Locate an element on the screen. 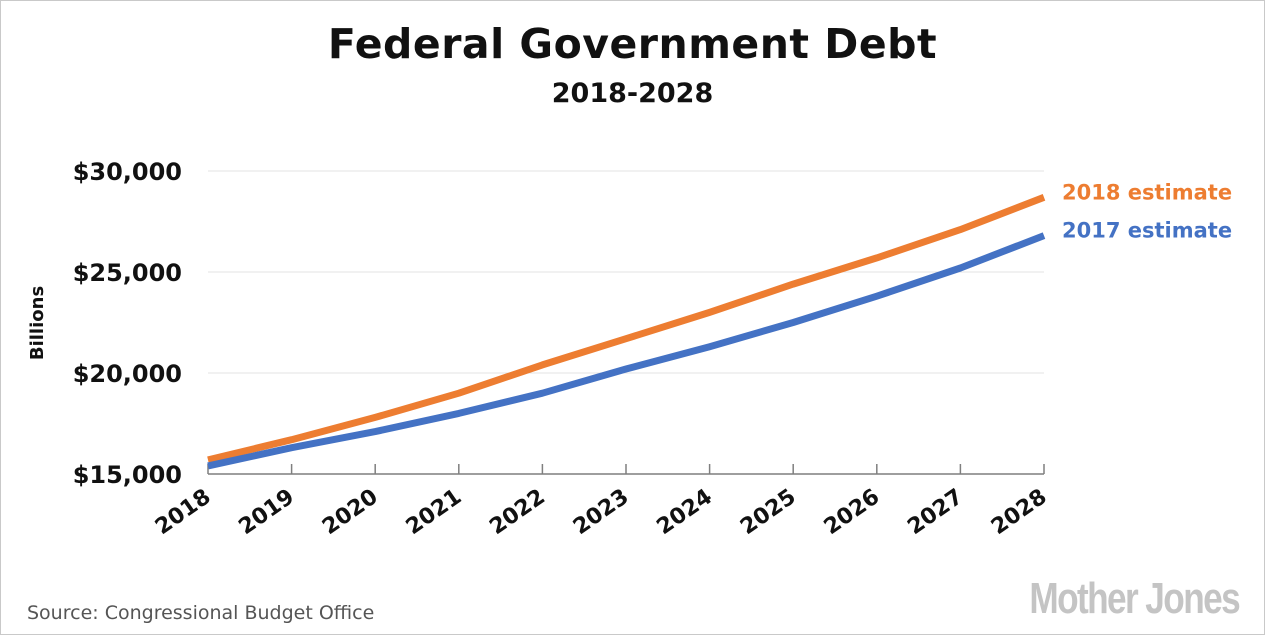 The image size is (1265, 635). y-tick-label: $15,000 is located at coordinates (127, 475).